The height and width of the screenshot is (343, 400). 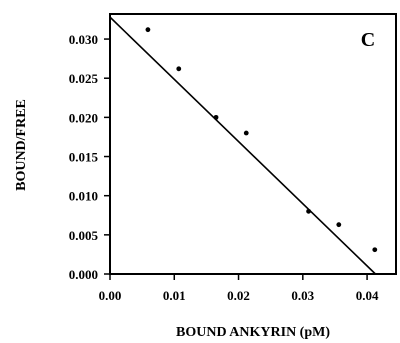 What do you see at coordinates (174, 295) in the screenshot?
I see `x-tick-label: 0.01` at bounding box center [174, 295].